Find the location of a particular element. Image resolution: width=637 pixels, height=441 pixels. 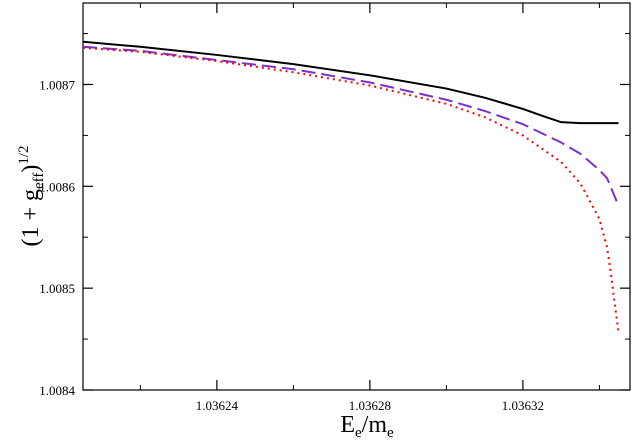

x-tick-label: 1.03632 is located at coordinates (523, 405).